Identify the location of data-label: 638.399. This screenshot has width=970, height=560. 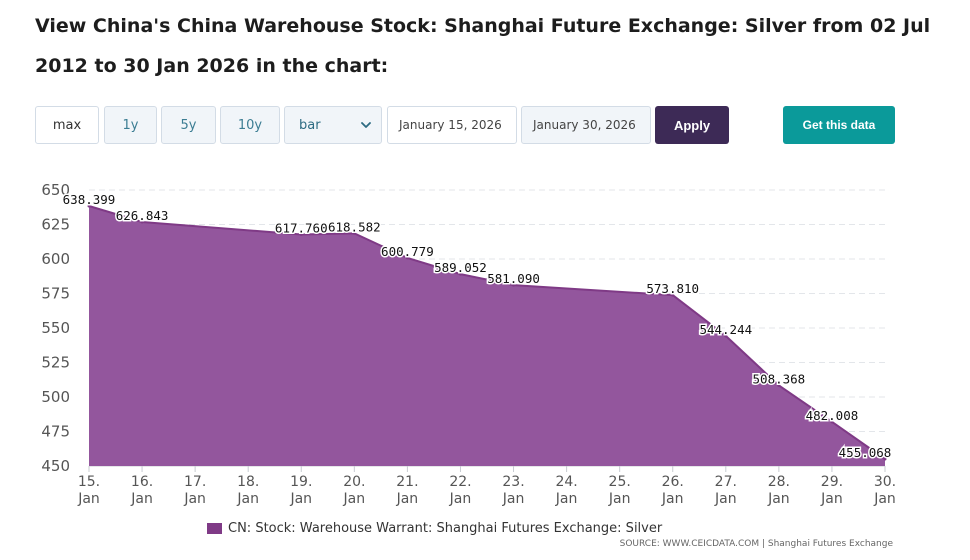
(89, 199).